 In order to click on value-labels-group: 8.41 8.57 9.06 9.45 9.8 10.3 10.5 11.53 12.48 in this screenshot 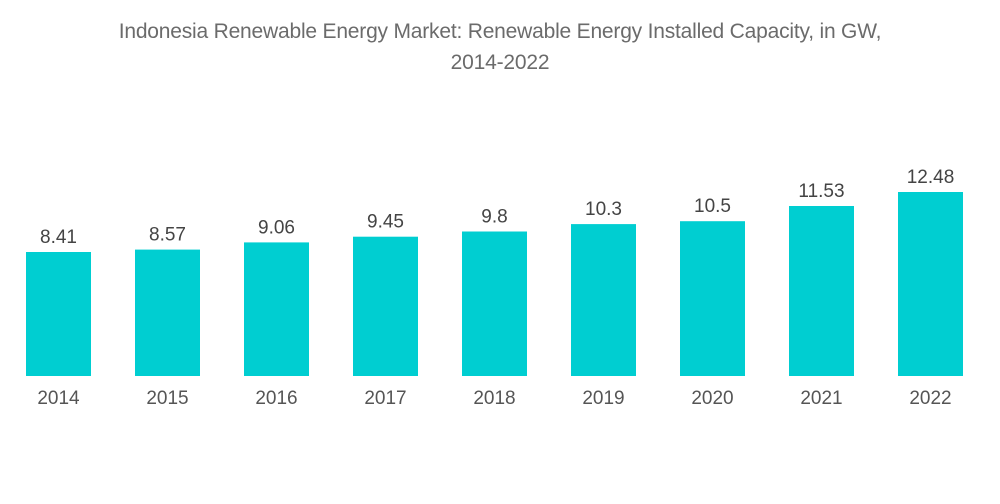, I will do `click(497, 207)`.